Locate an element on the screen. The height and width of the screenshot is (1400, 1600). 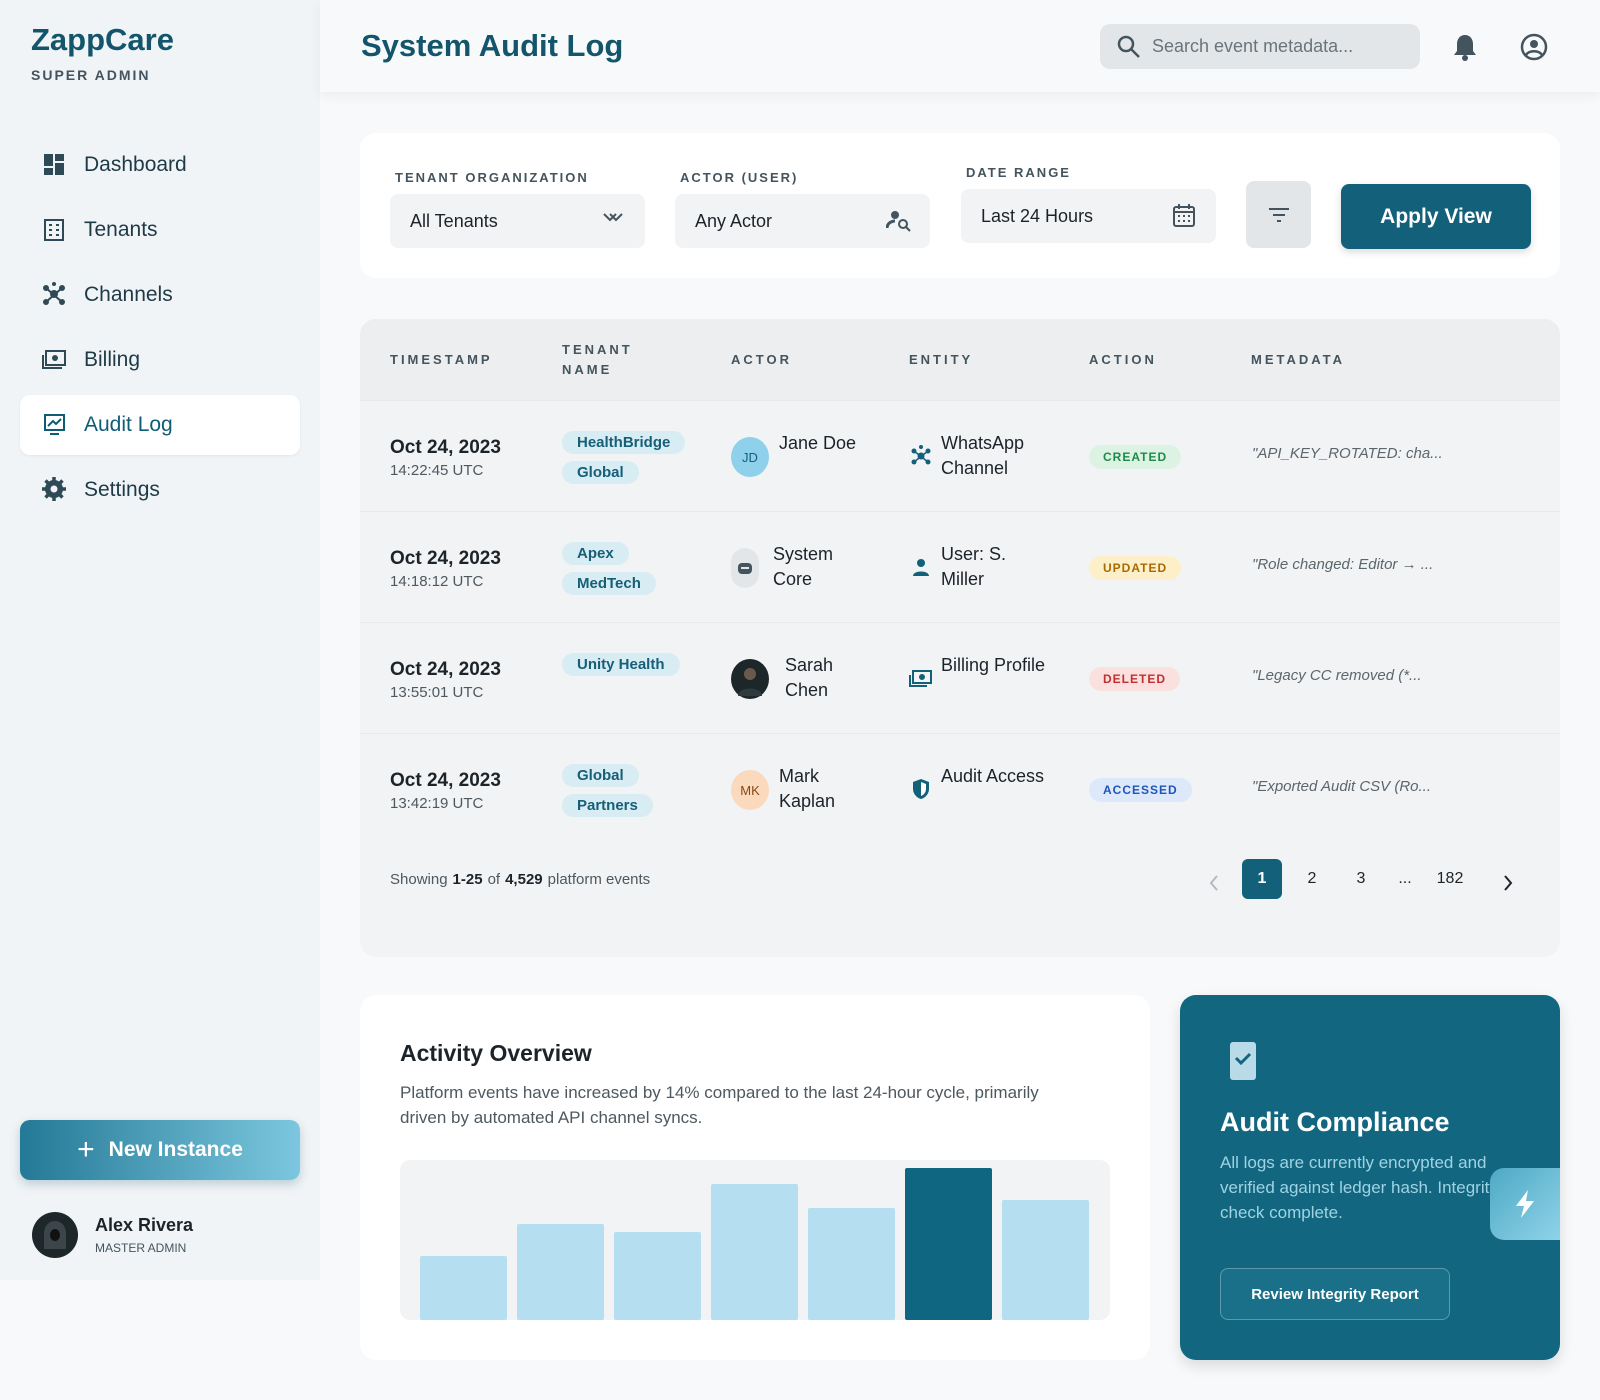
nav-item: Channels is located at coordinates (160, 295).